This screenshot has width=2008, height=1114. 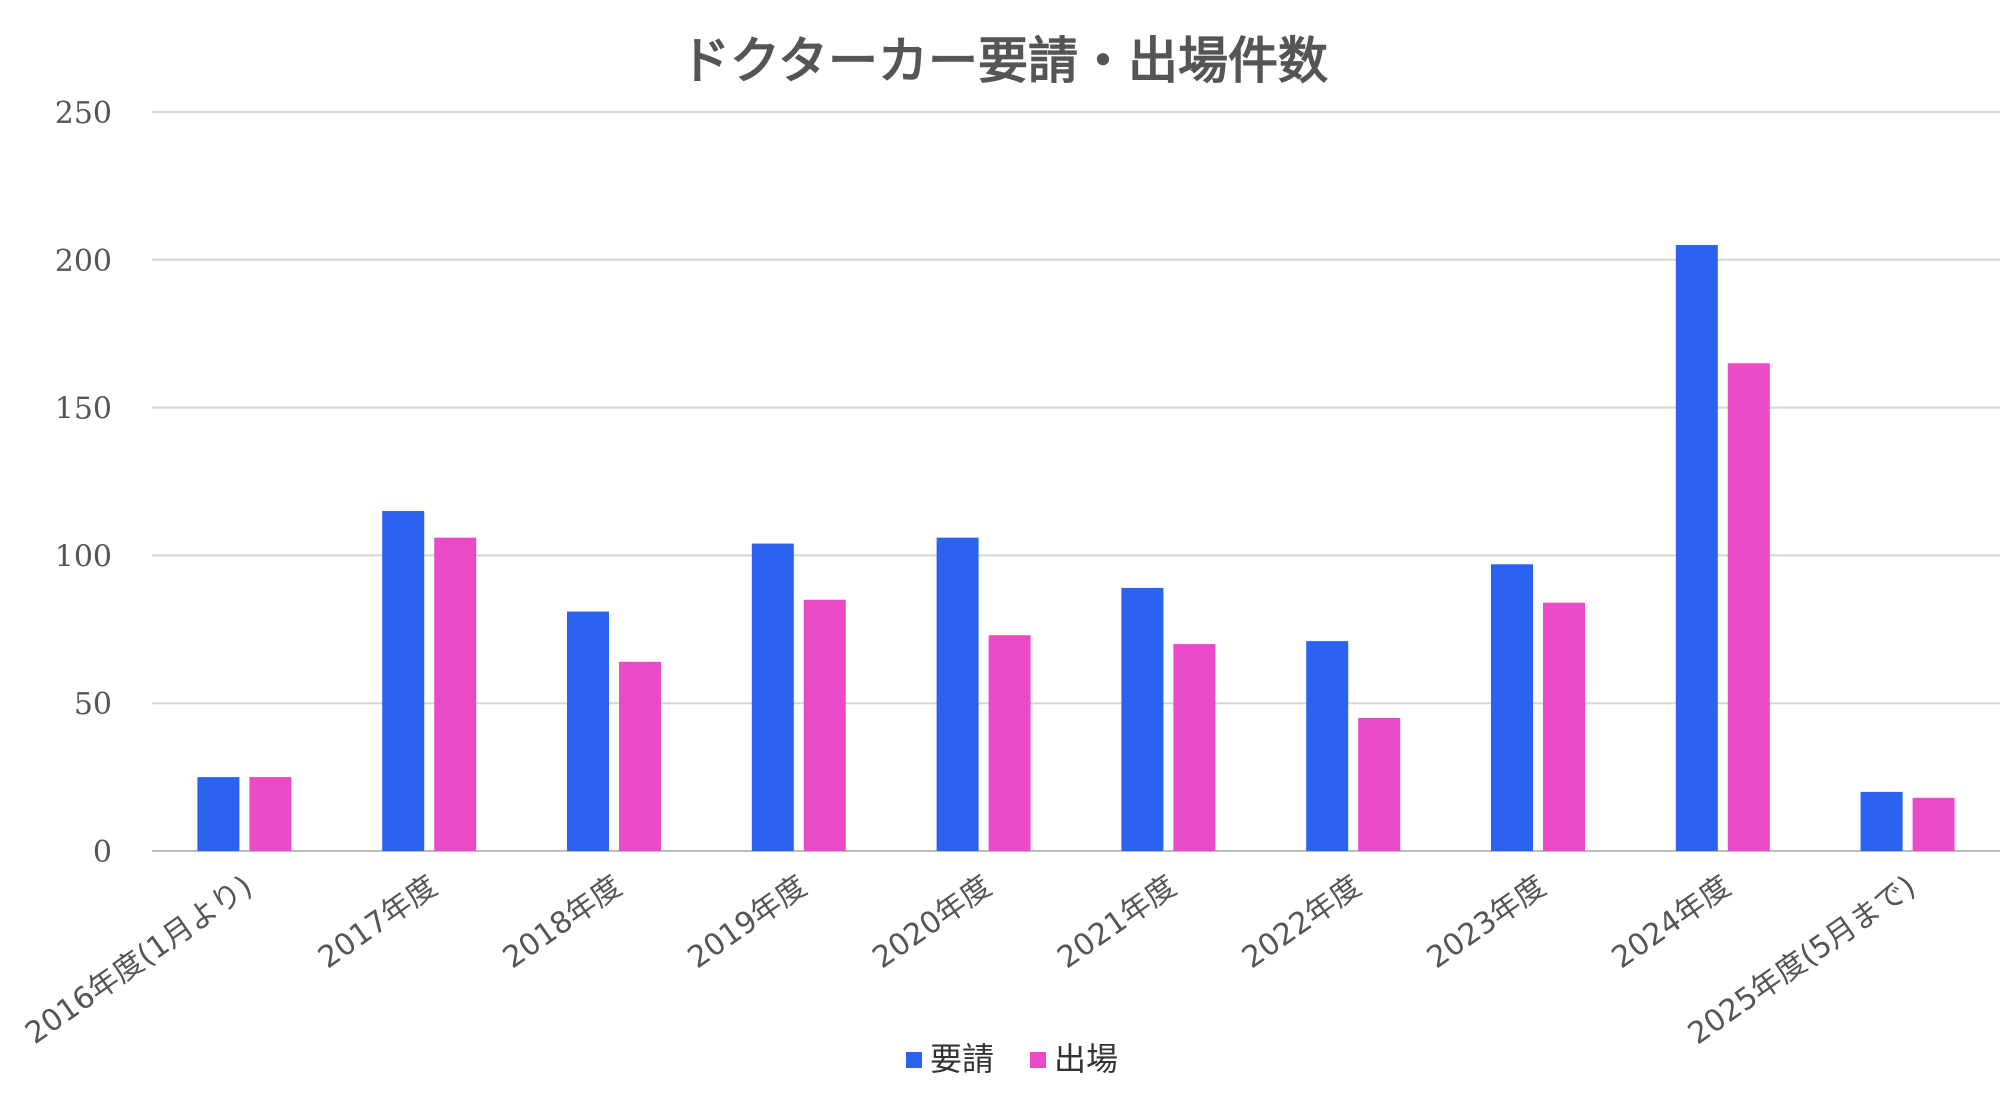 I want to click on x-tick-label: 2023年度, so click(x=1487, y=922).